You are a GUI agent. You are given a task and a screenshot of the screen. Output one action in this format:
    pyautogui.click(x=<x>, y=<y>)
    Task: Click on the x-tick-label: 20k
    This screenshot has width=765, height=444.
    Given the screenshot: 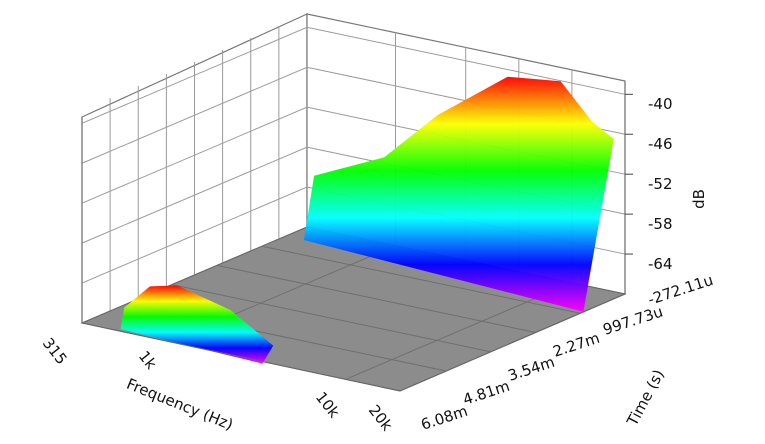 What is the action you would take?
    pyautogui.click(x=380, y=417)
    